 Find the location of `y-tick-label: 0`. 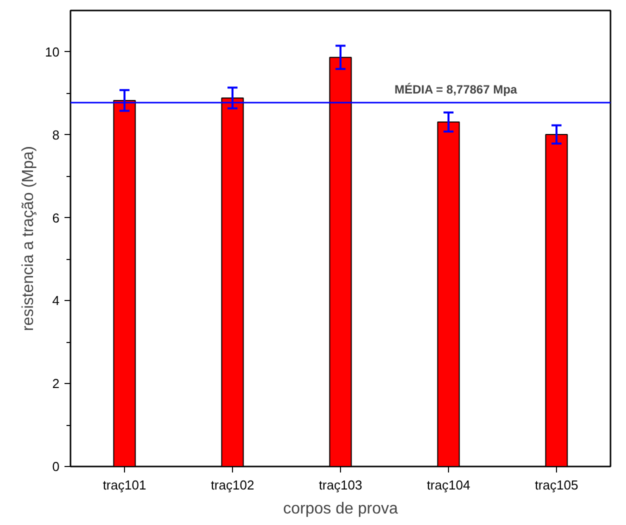

y-tick-label: 0 is located at coordinates (56, 466).